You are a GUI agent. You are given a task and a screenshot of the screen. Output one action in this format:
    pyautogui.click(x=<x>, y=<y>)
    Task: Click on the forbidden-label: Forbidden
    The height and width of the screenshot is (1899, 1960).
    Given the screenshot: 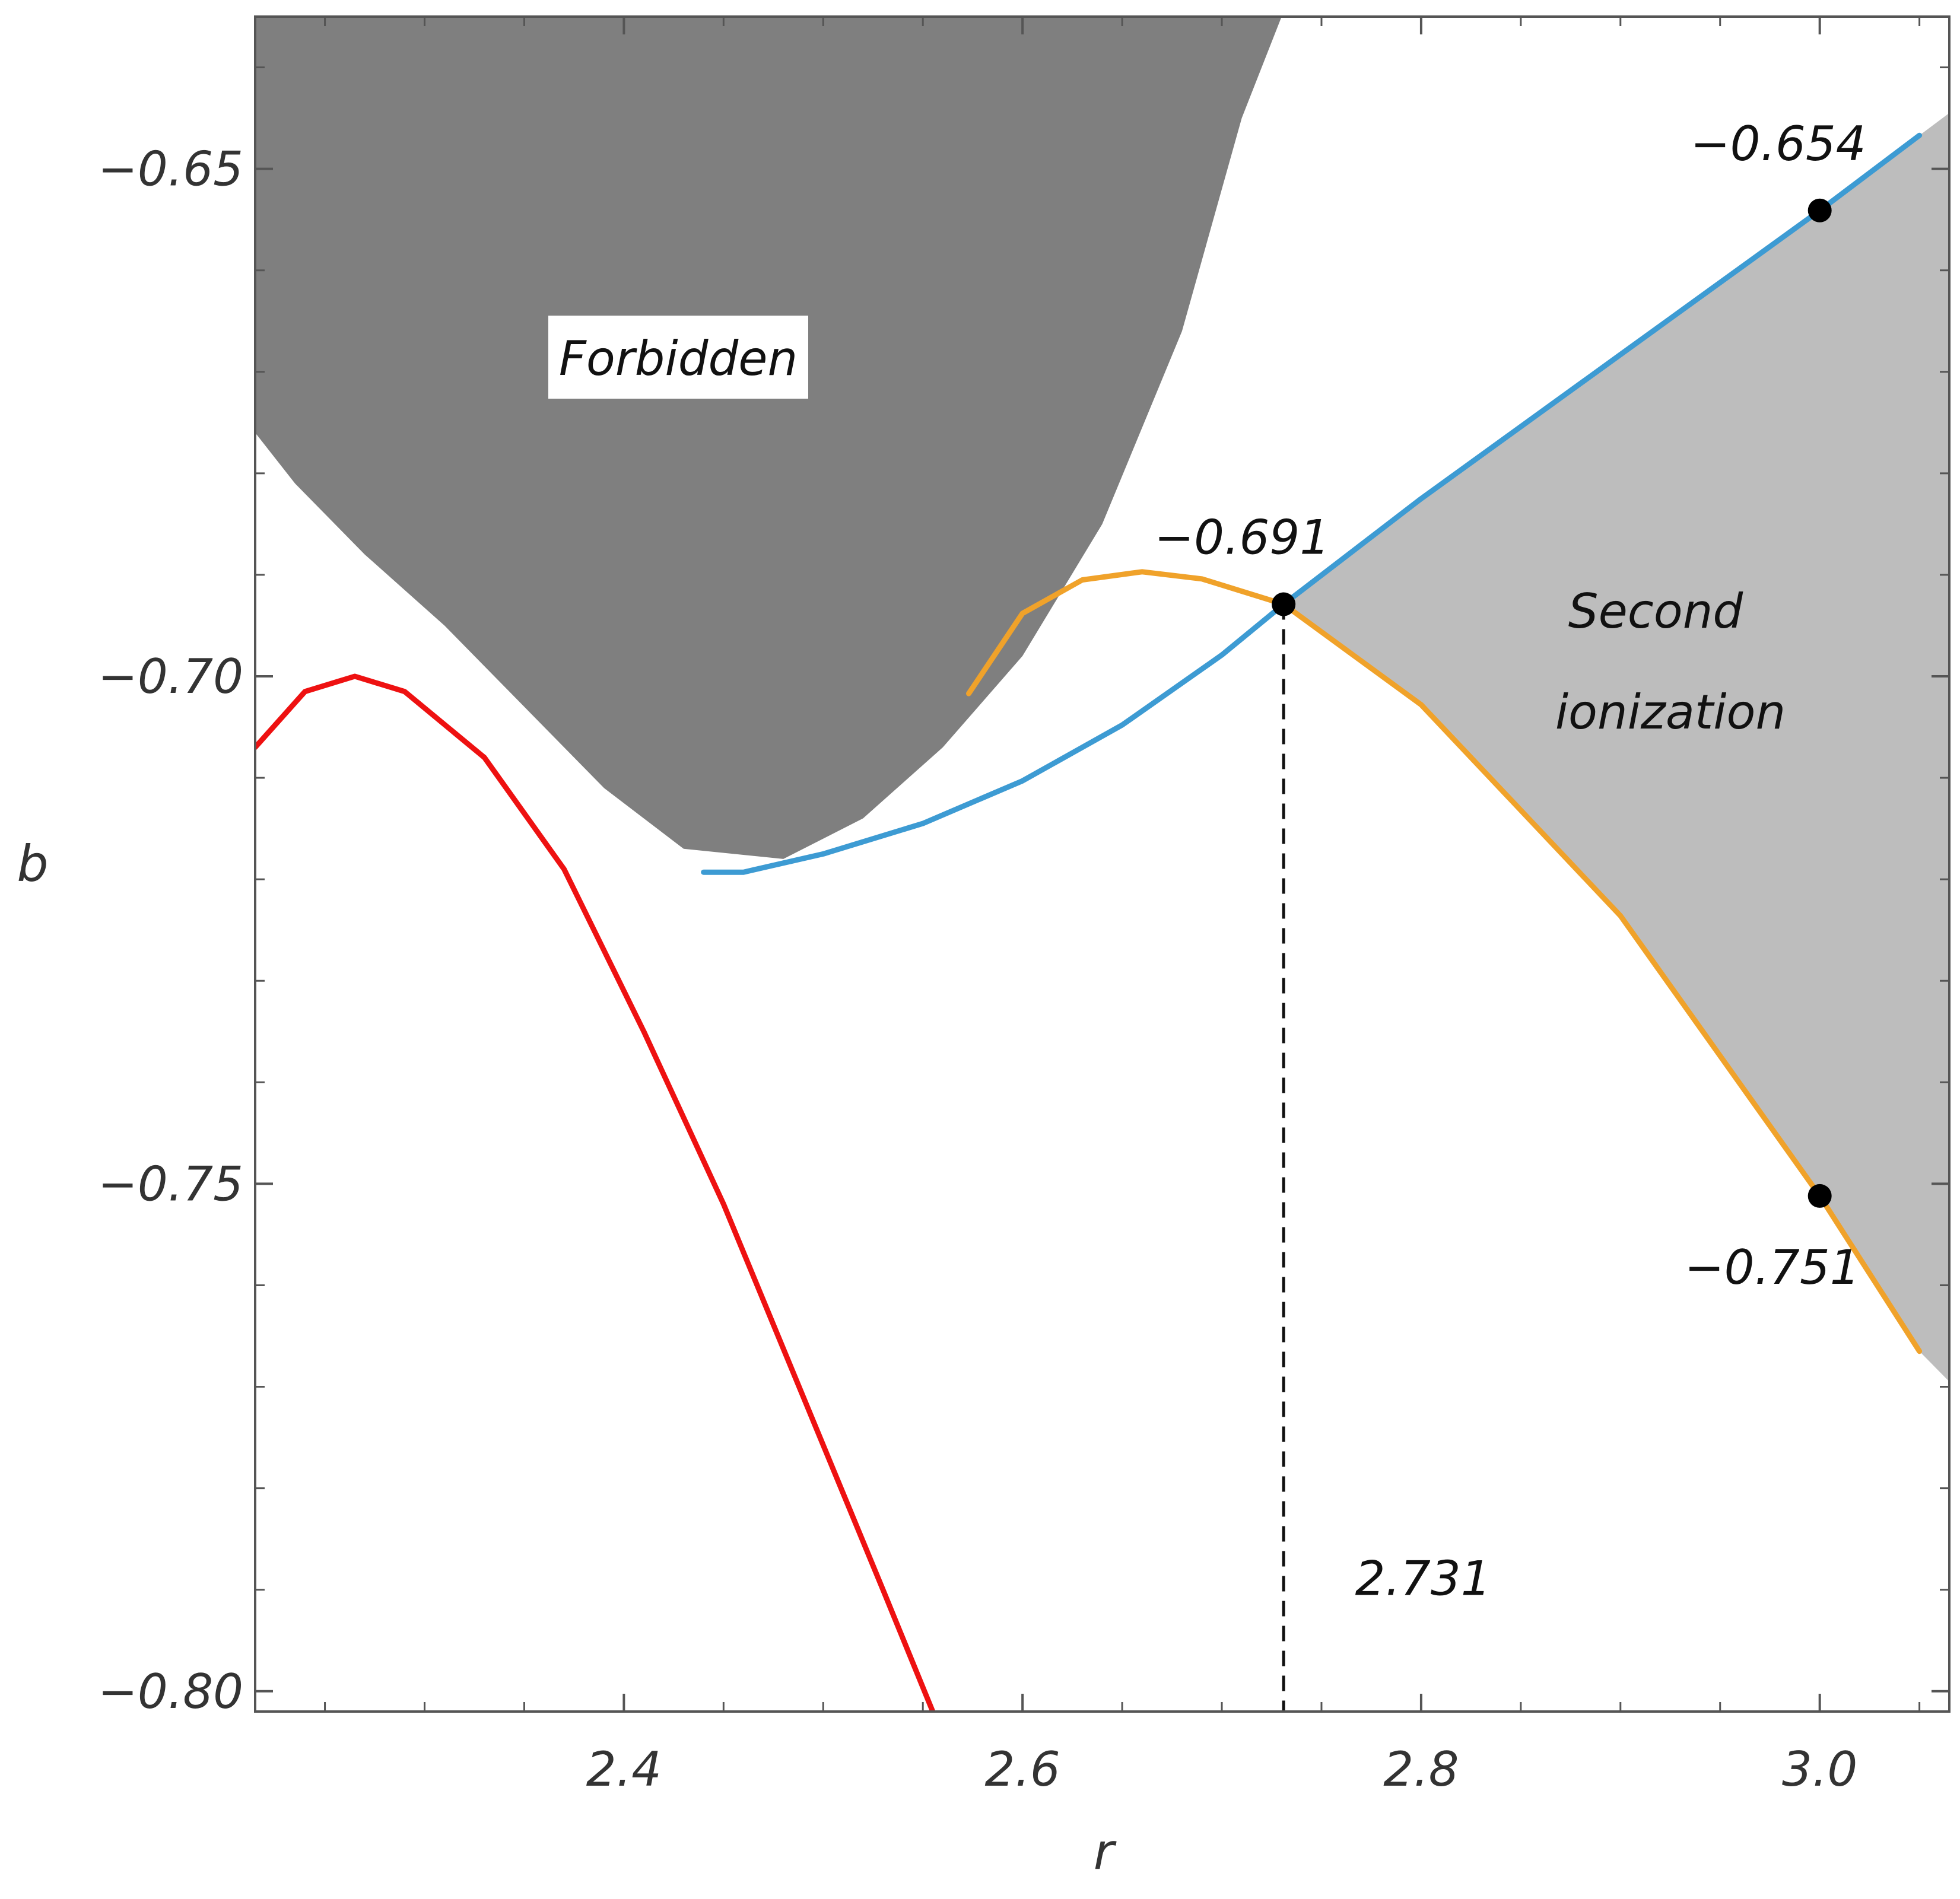 What is the action you would take?
    pyautogui.click(x=678, y=359)
    